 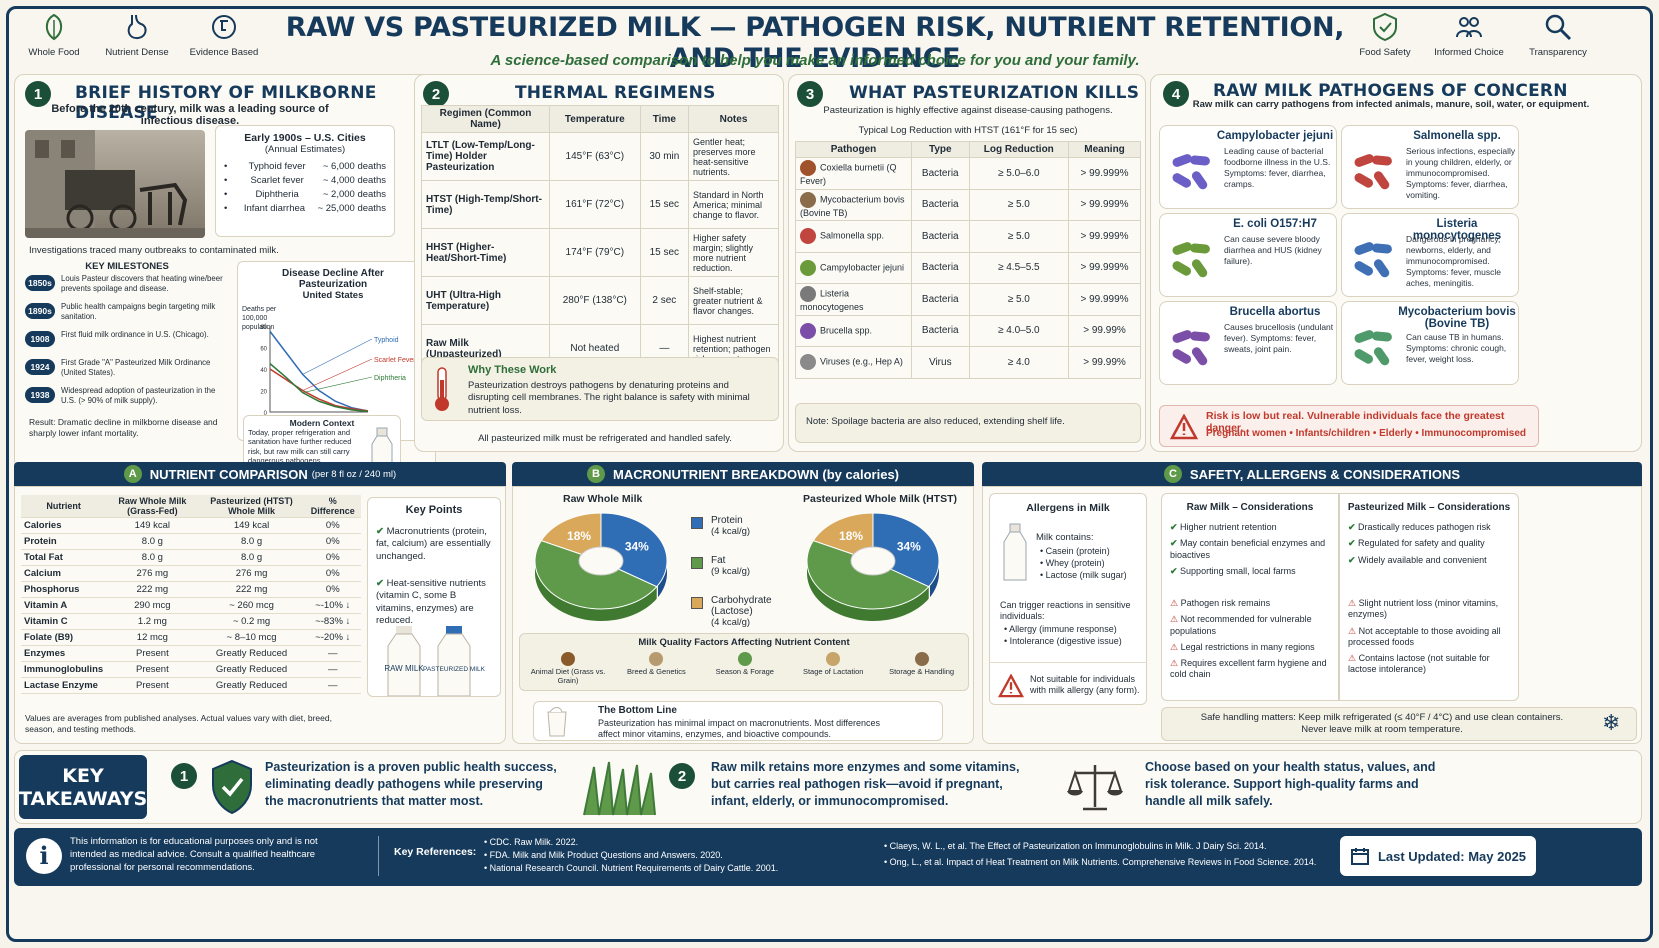 What do you see at coordinates (808, 236) in the screenshot?
I see `germ-icon` at bounding box center [808, 236].